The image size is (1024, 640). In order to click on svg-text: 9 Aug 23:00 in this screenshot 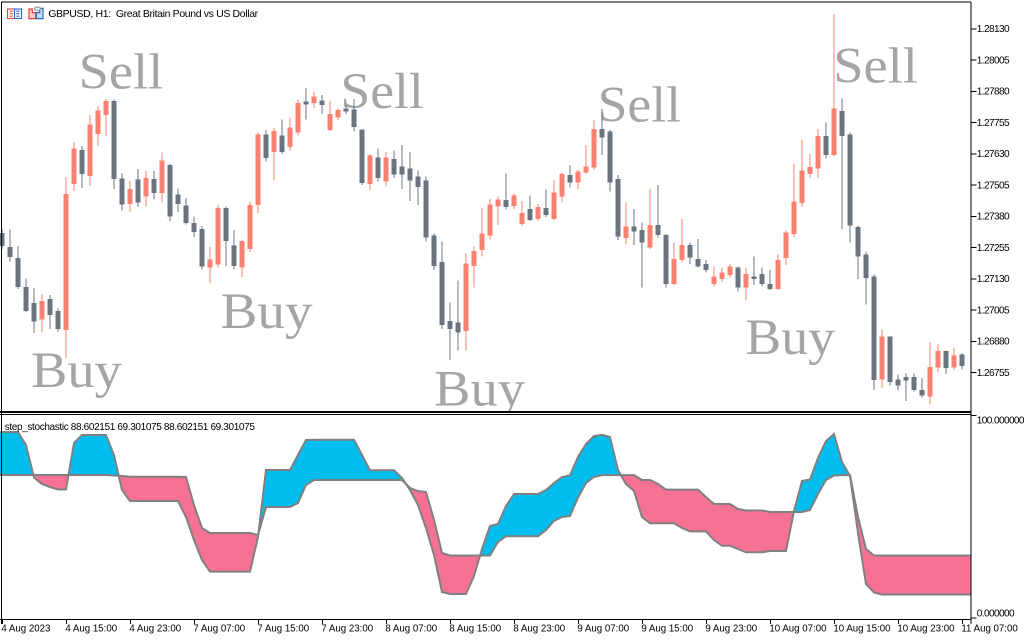, I will do `click(731, 628)`.